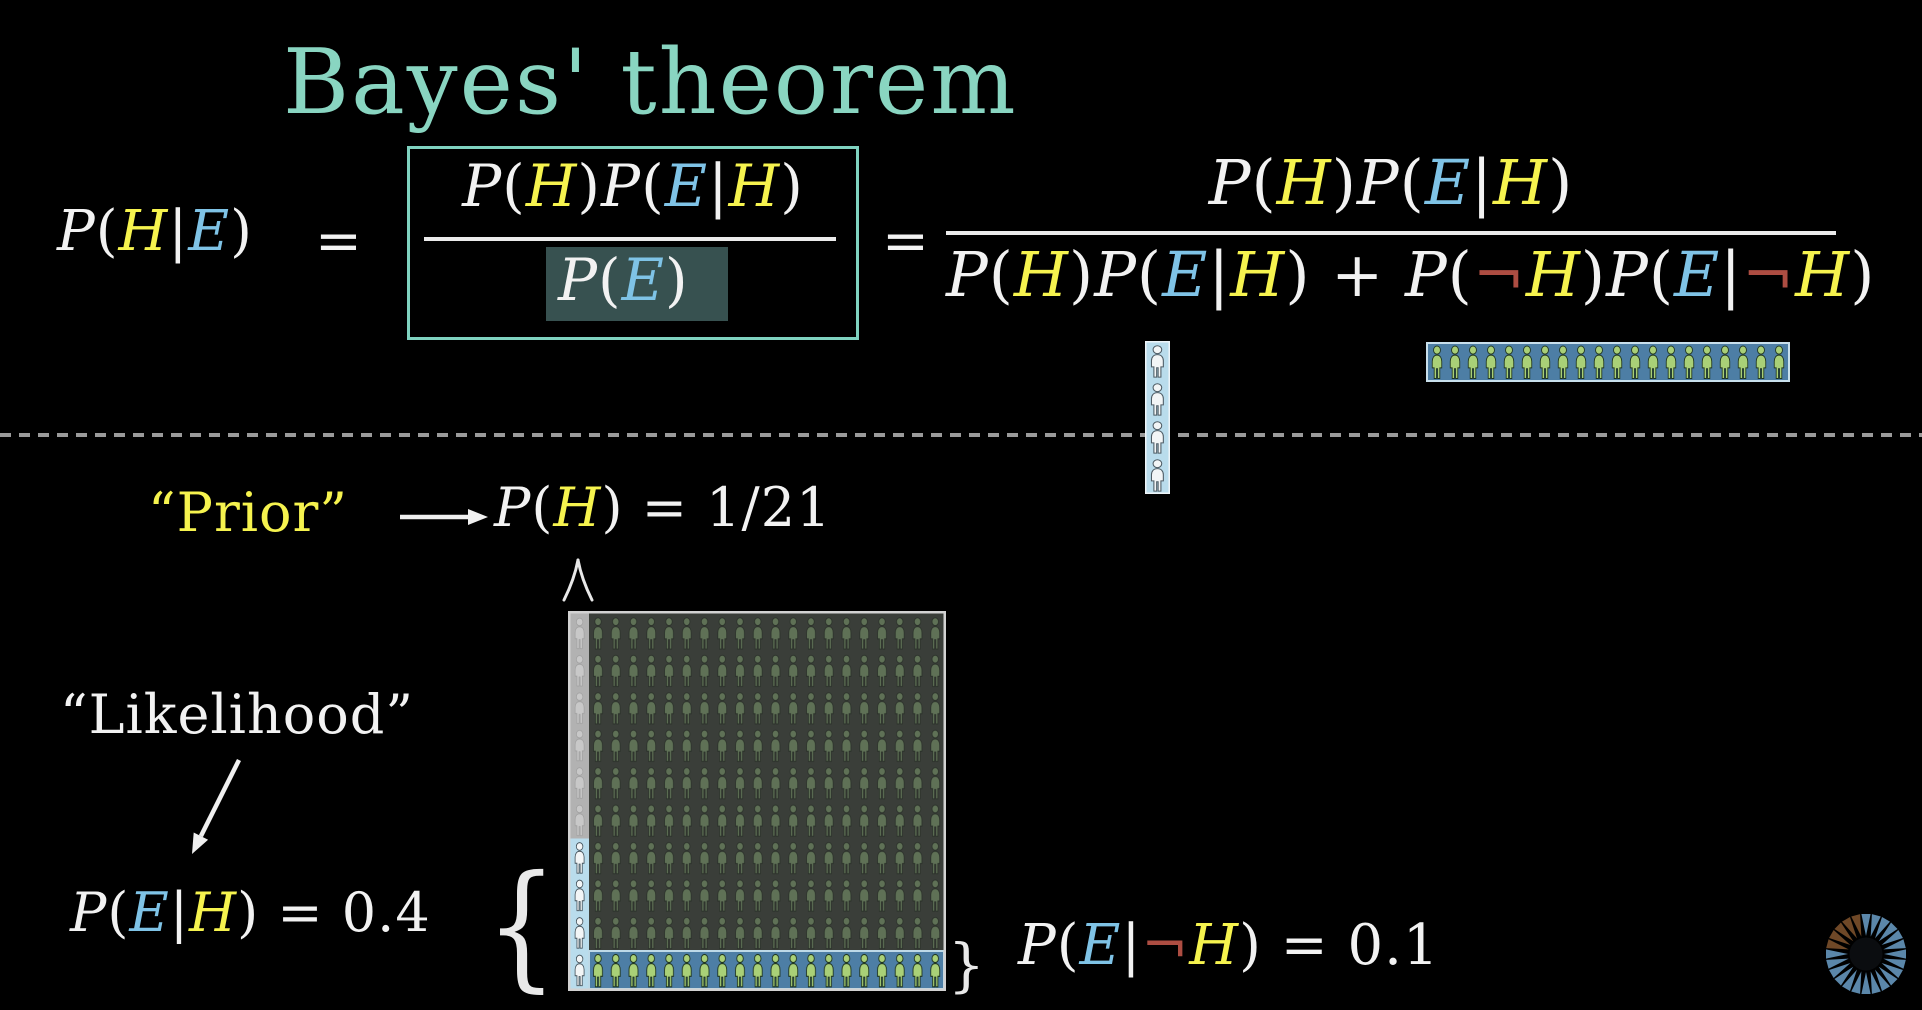 Image resolution: width=1922 pixels, height=1010 pixels. Describe the element at coordinates (967, 965) in the screenshot. I see `right-brace: }` at that location.